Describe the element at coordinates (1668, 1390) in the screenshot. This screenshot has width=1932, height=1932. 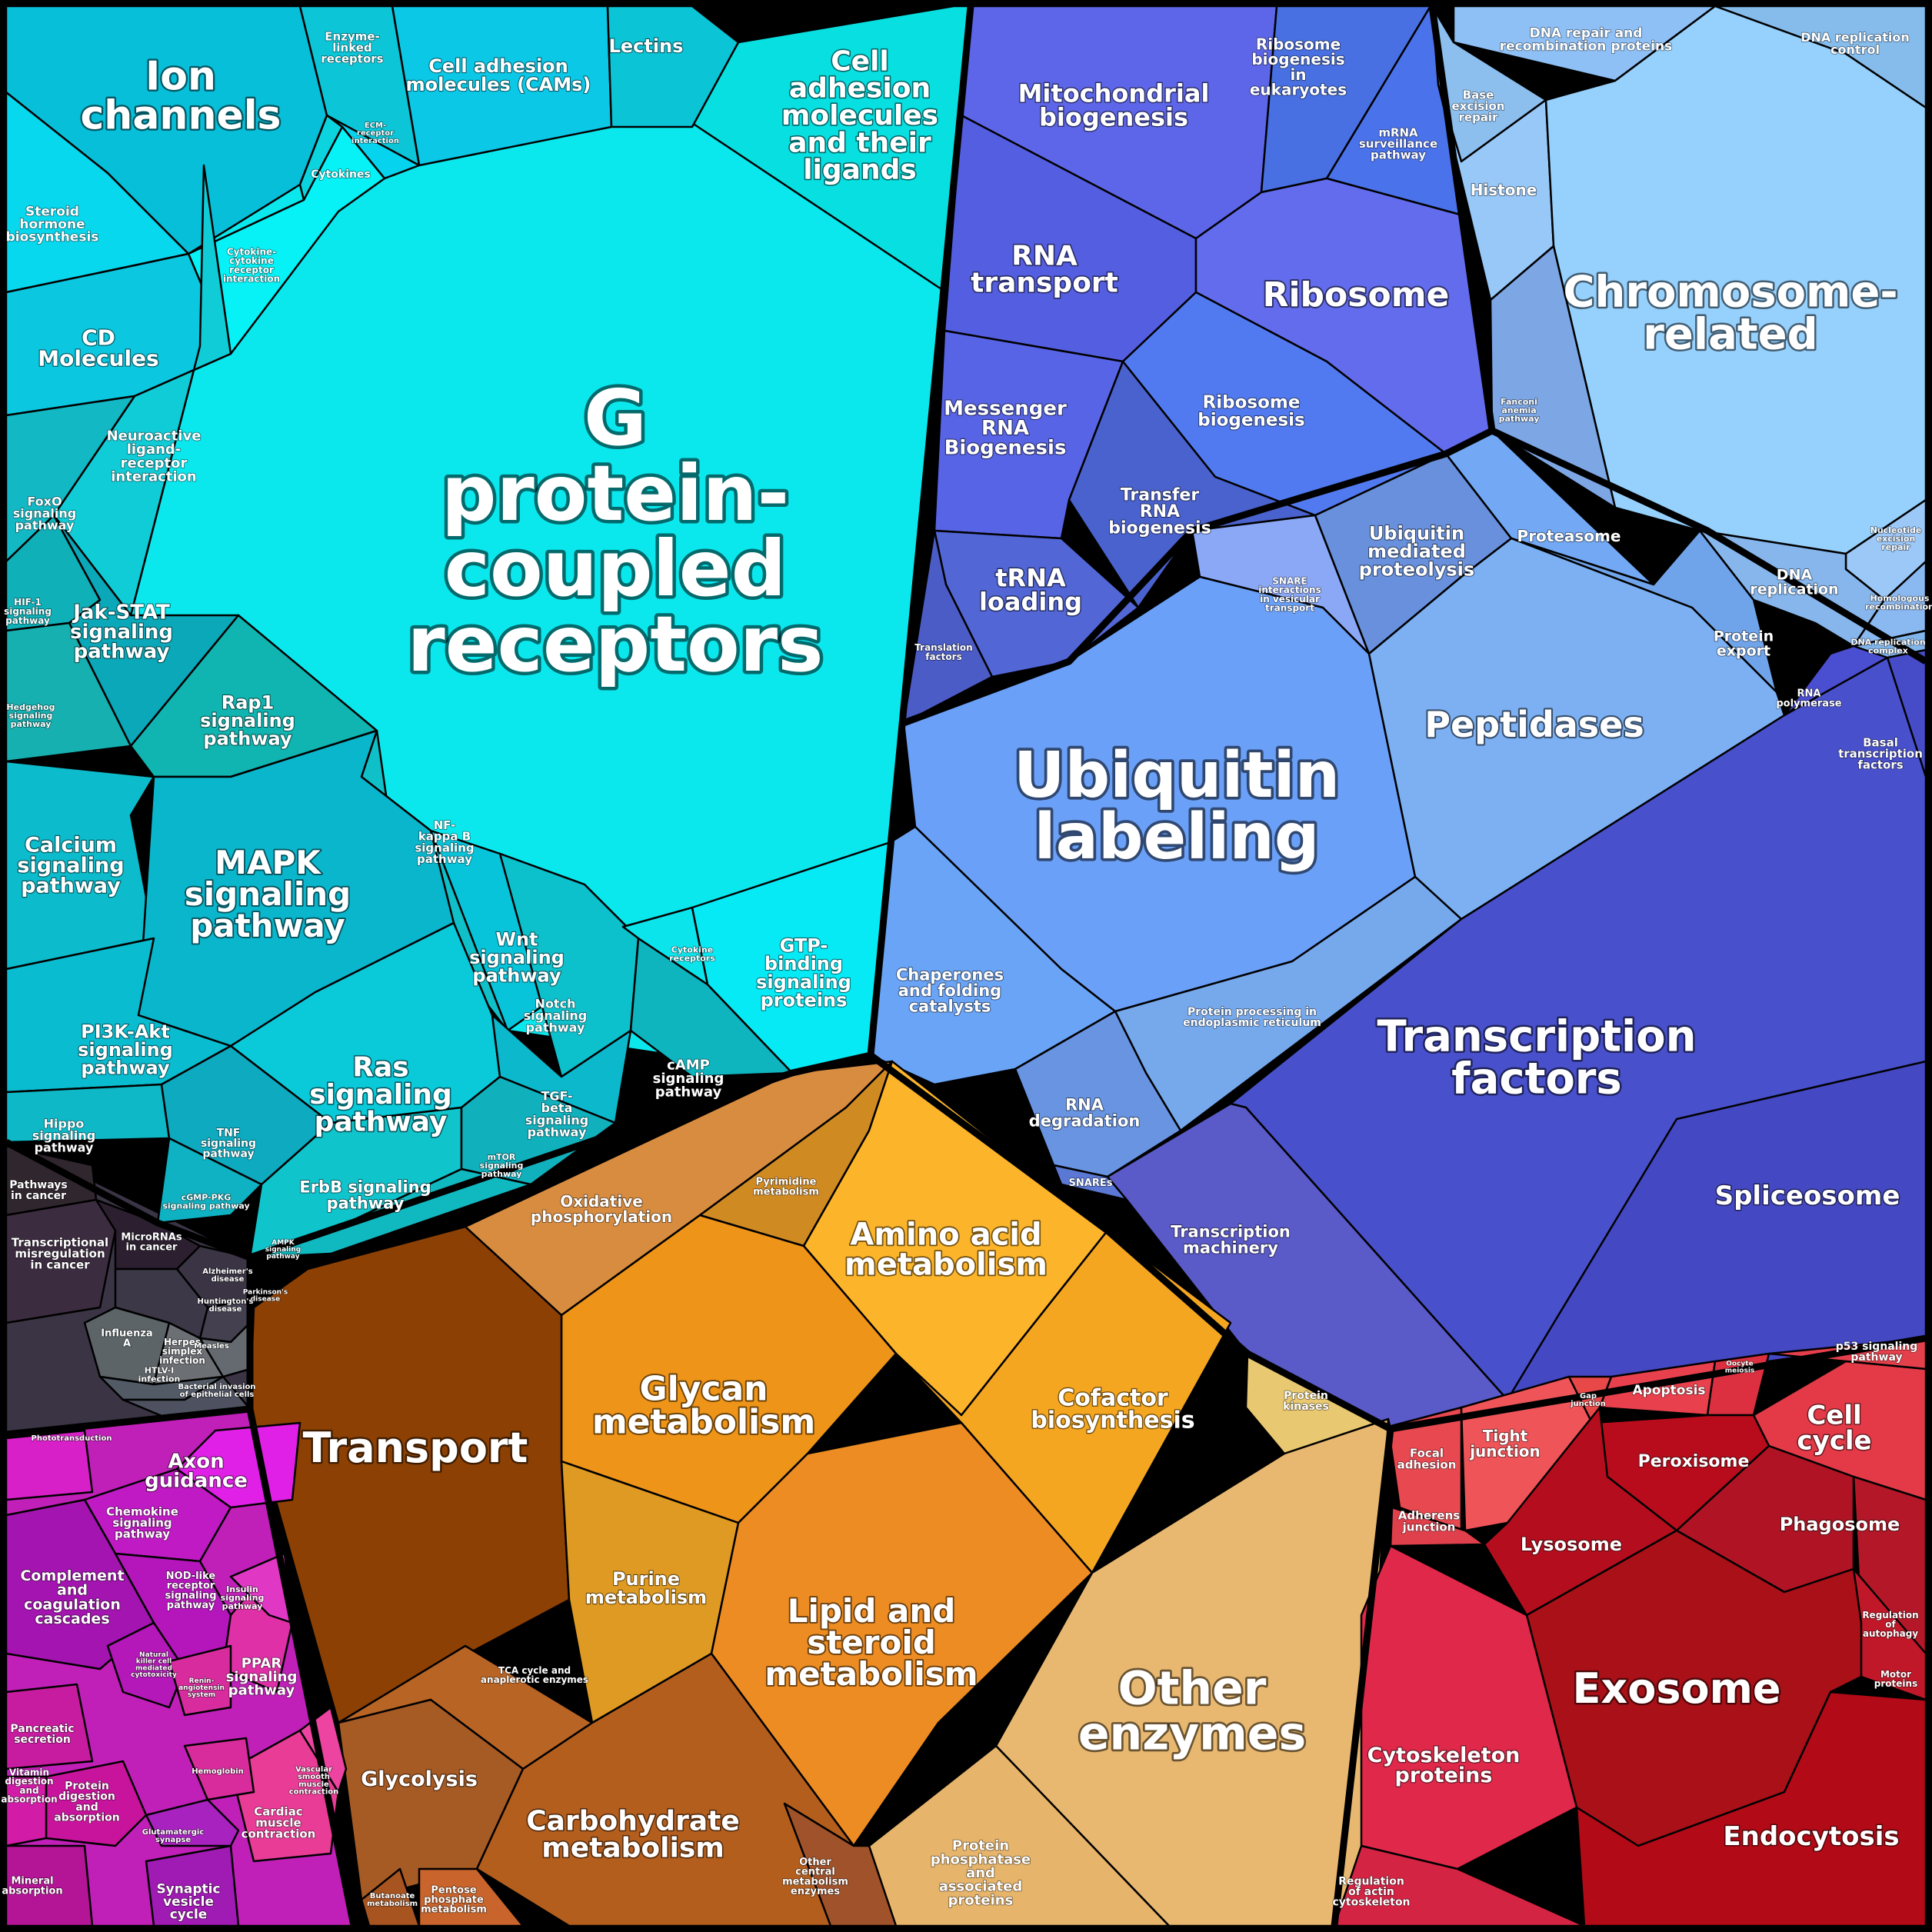
I see `cell-apoptosis-label: Apoptosis` at that location.